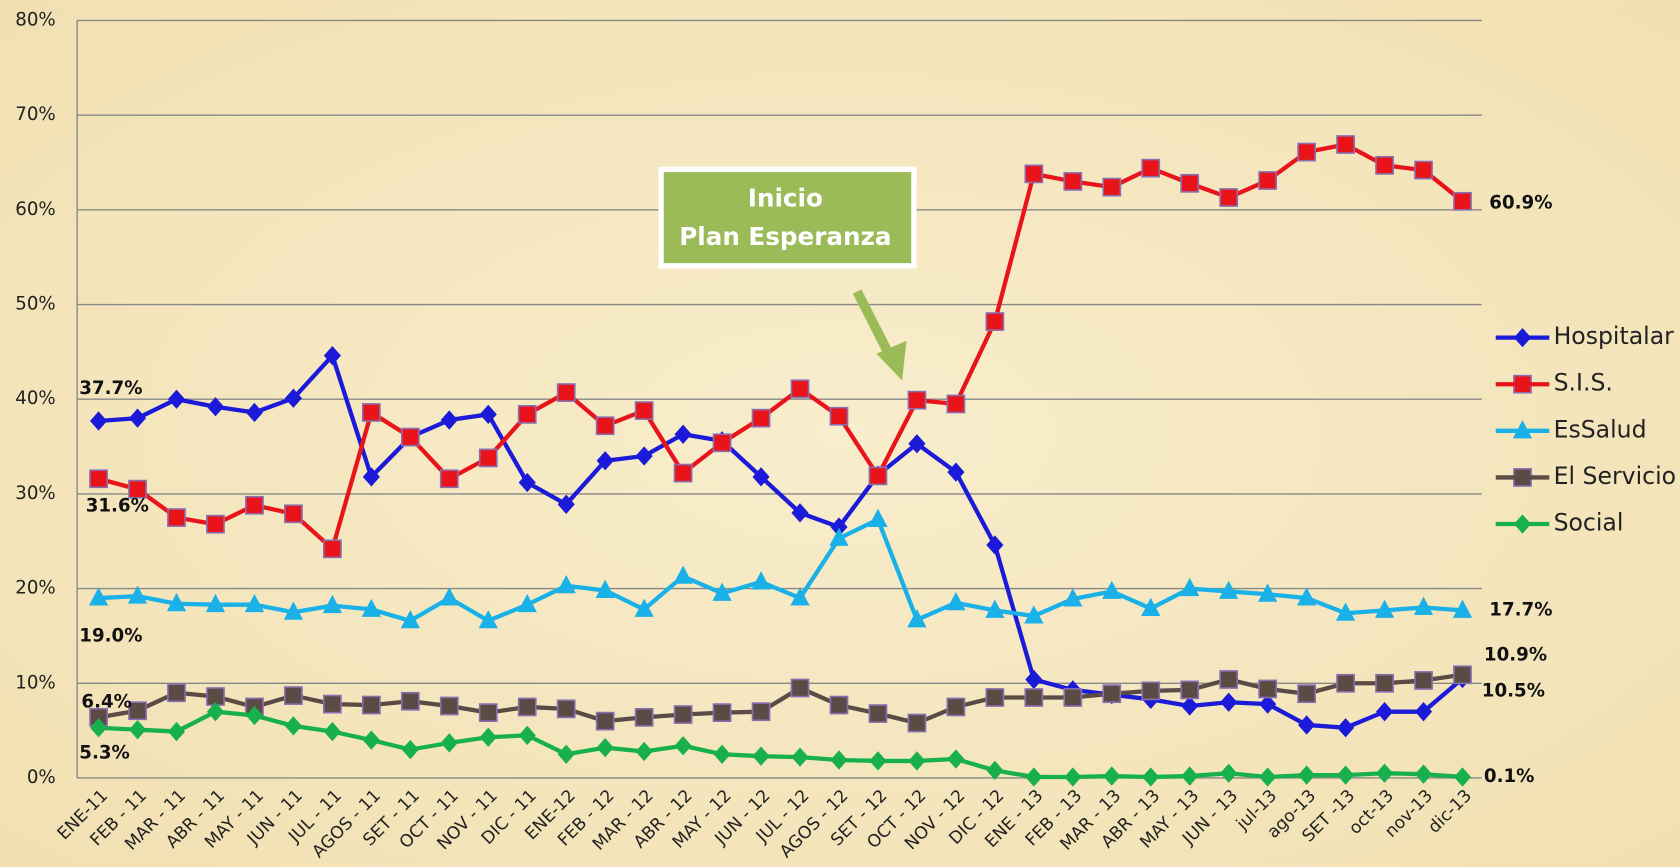 This screenshot has height=867, width=1680. Describe the element at coordinates (1515, 654) in the screenshot. I see `data-label: 10.9%` at that location.